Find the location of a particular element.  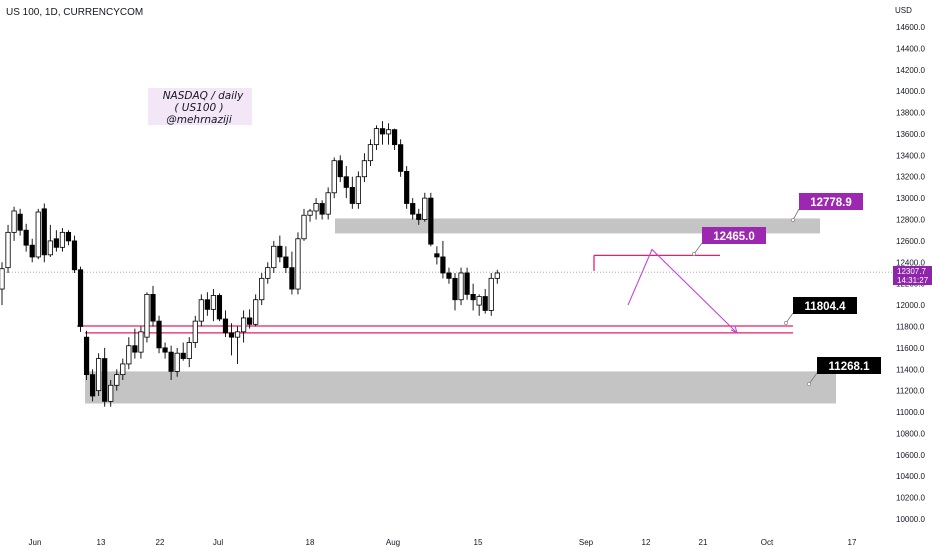

level-label-11804: 11804.4 is located at coordinates (825, 305).